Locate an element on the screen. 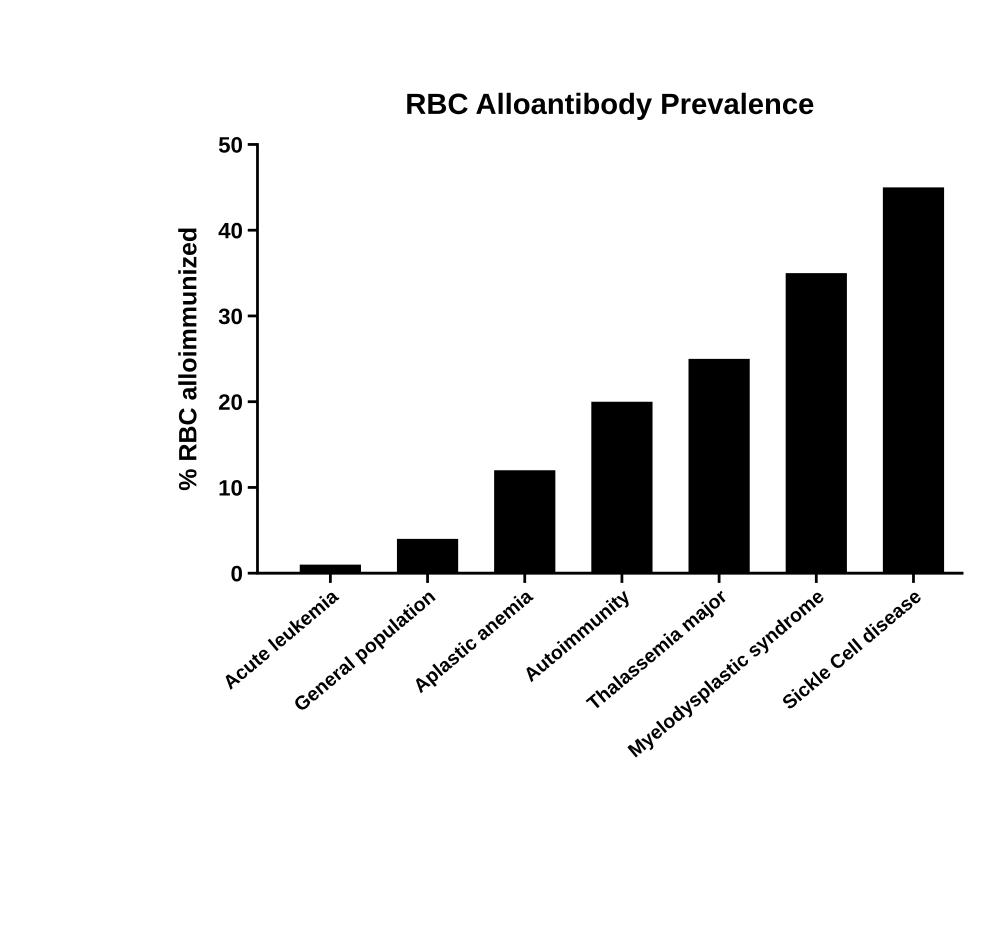 This screenshot has width=998, height=932. y-tick-label: 20 is located at coordinates (230, 402).